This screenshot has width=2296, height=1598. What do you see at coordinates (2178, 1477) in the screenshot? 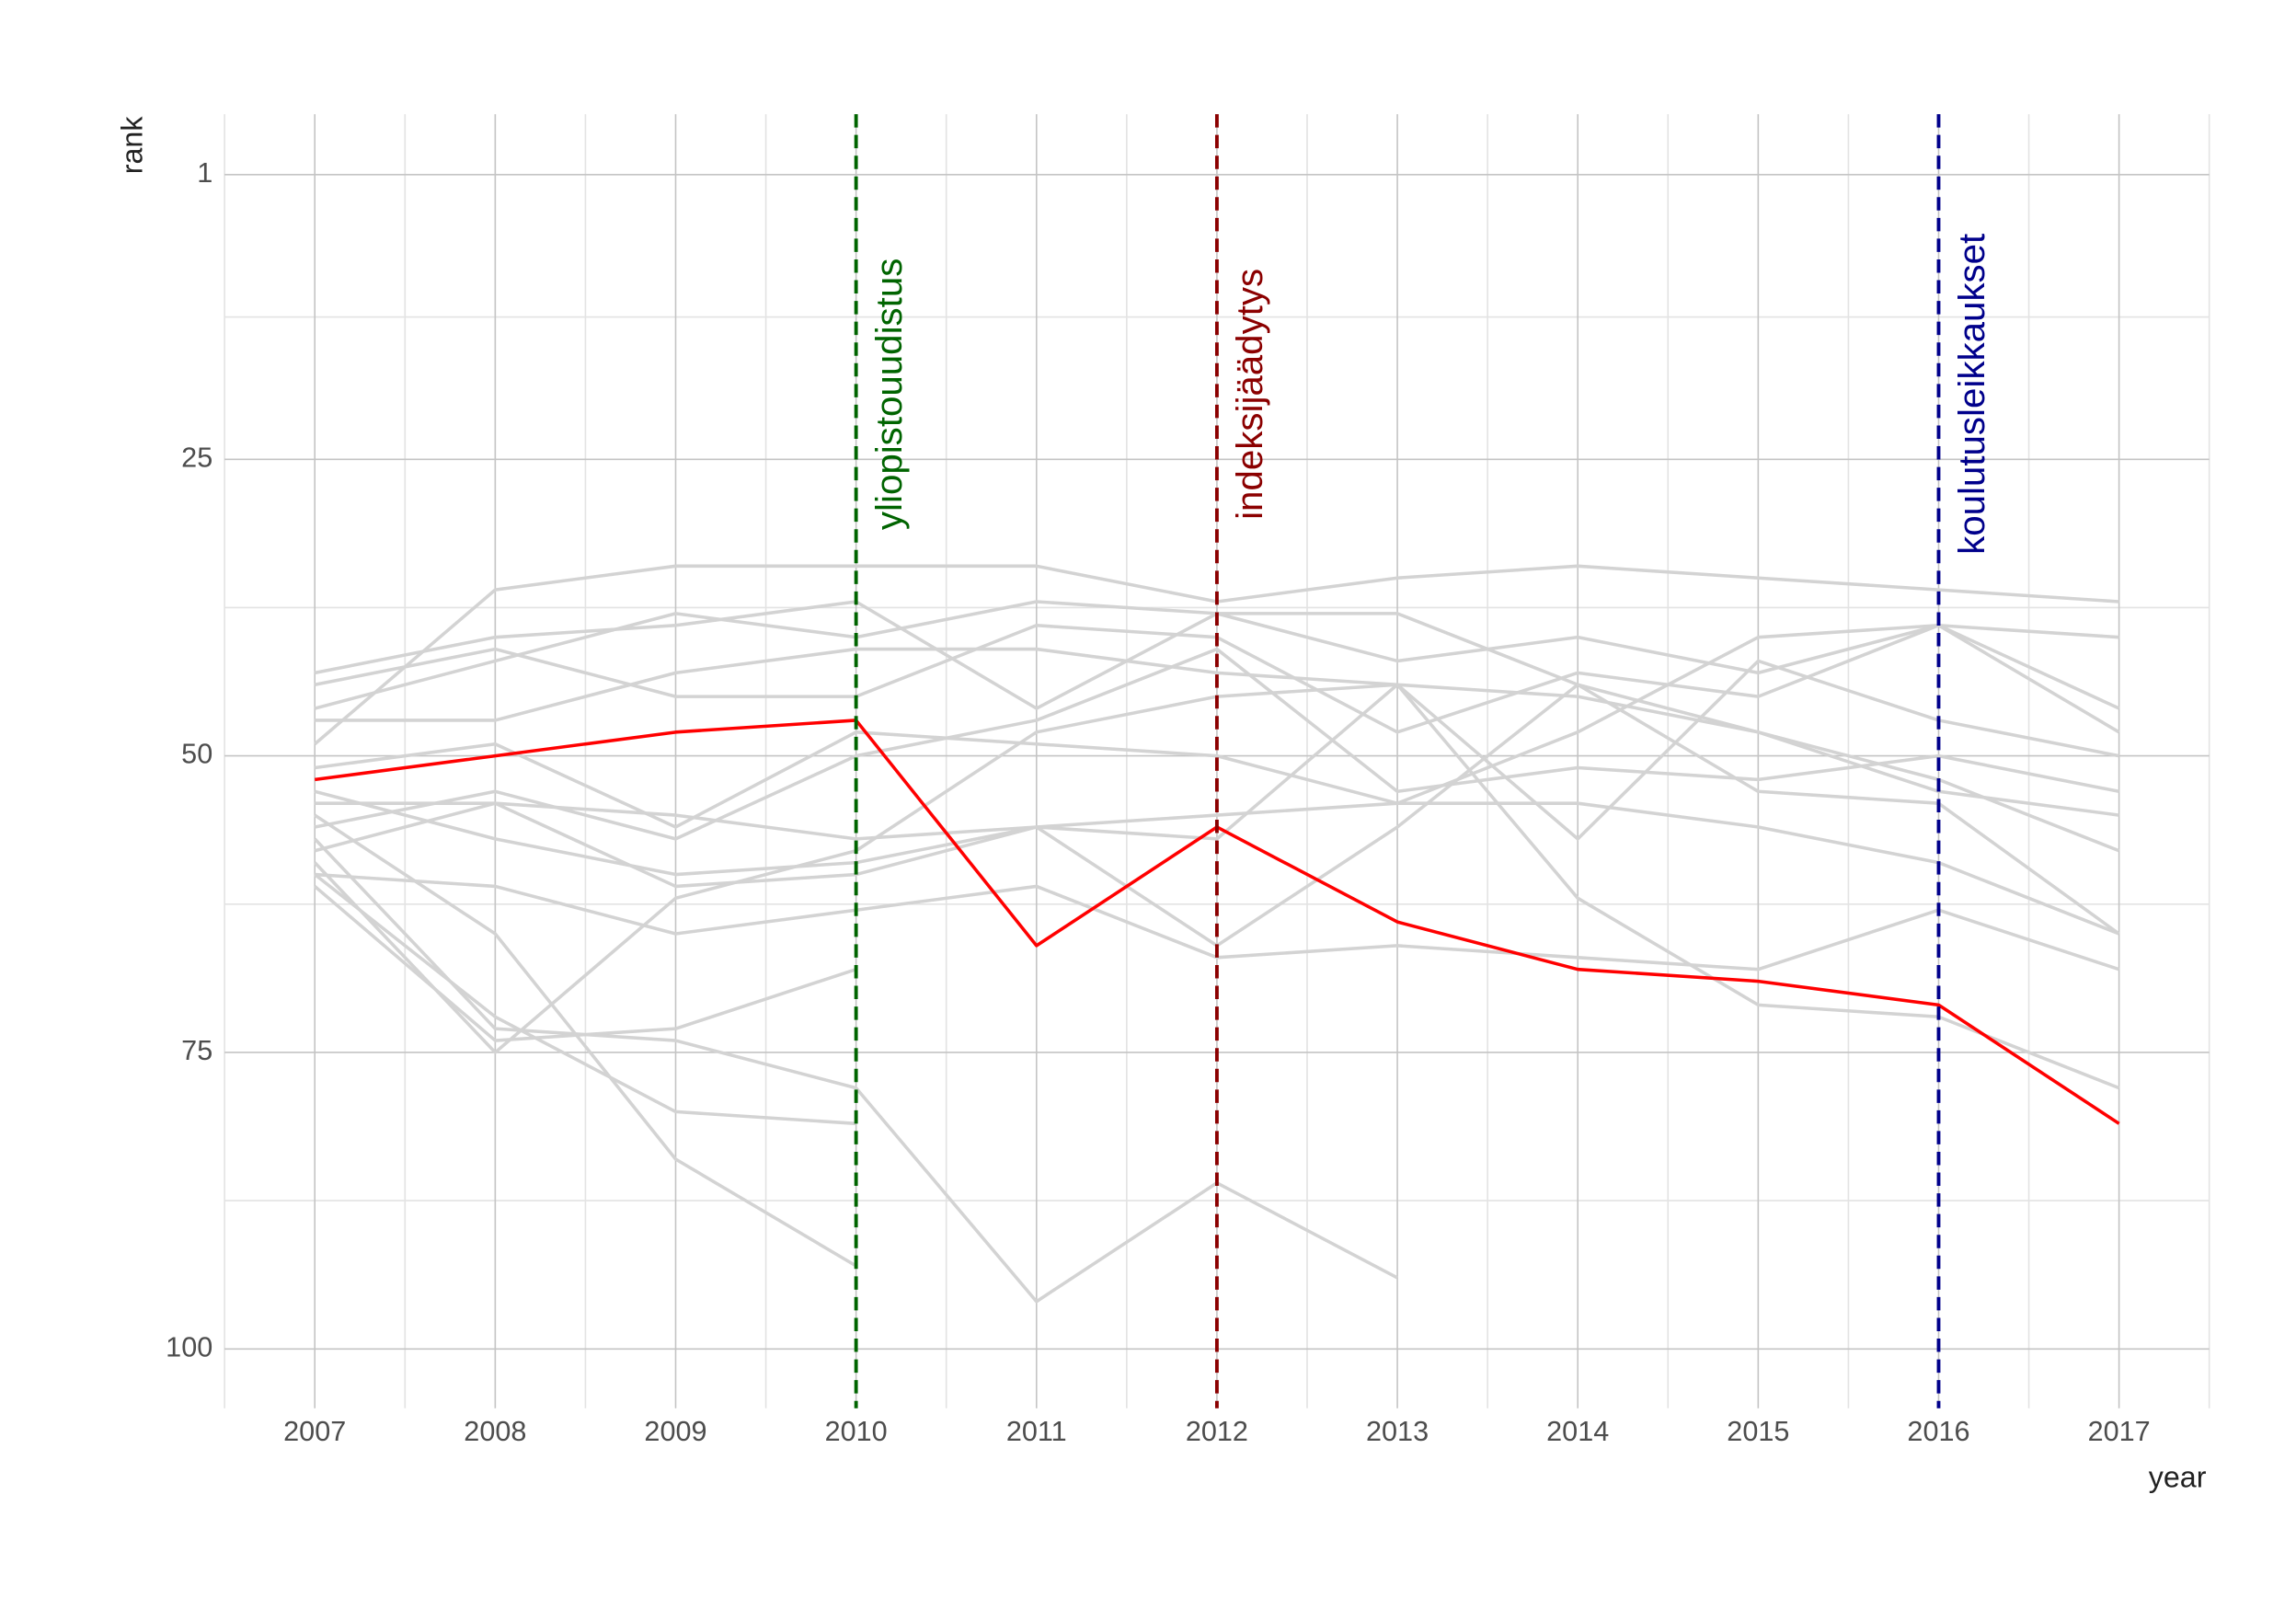
I see `x-axis-label: year` at bounding box center [2178, 1477].